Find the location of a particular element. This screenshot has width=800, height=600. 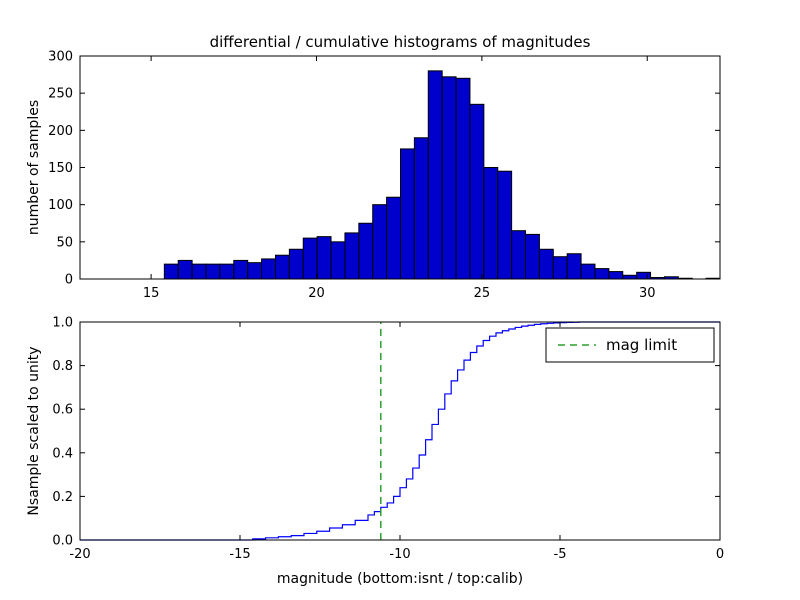

legend-label: mag limit is located at coordinates (641, 345).